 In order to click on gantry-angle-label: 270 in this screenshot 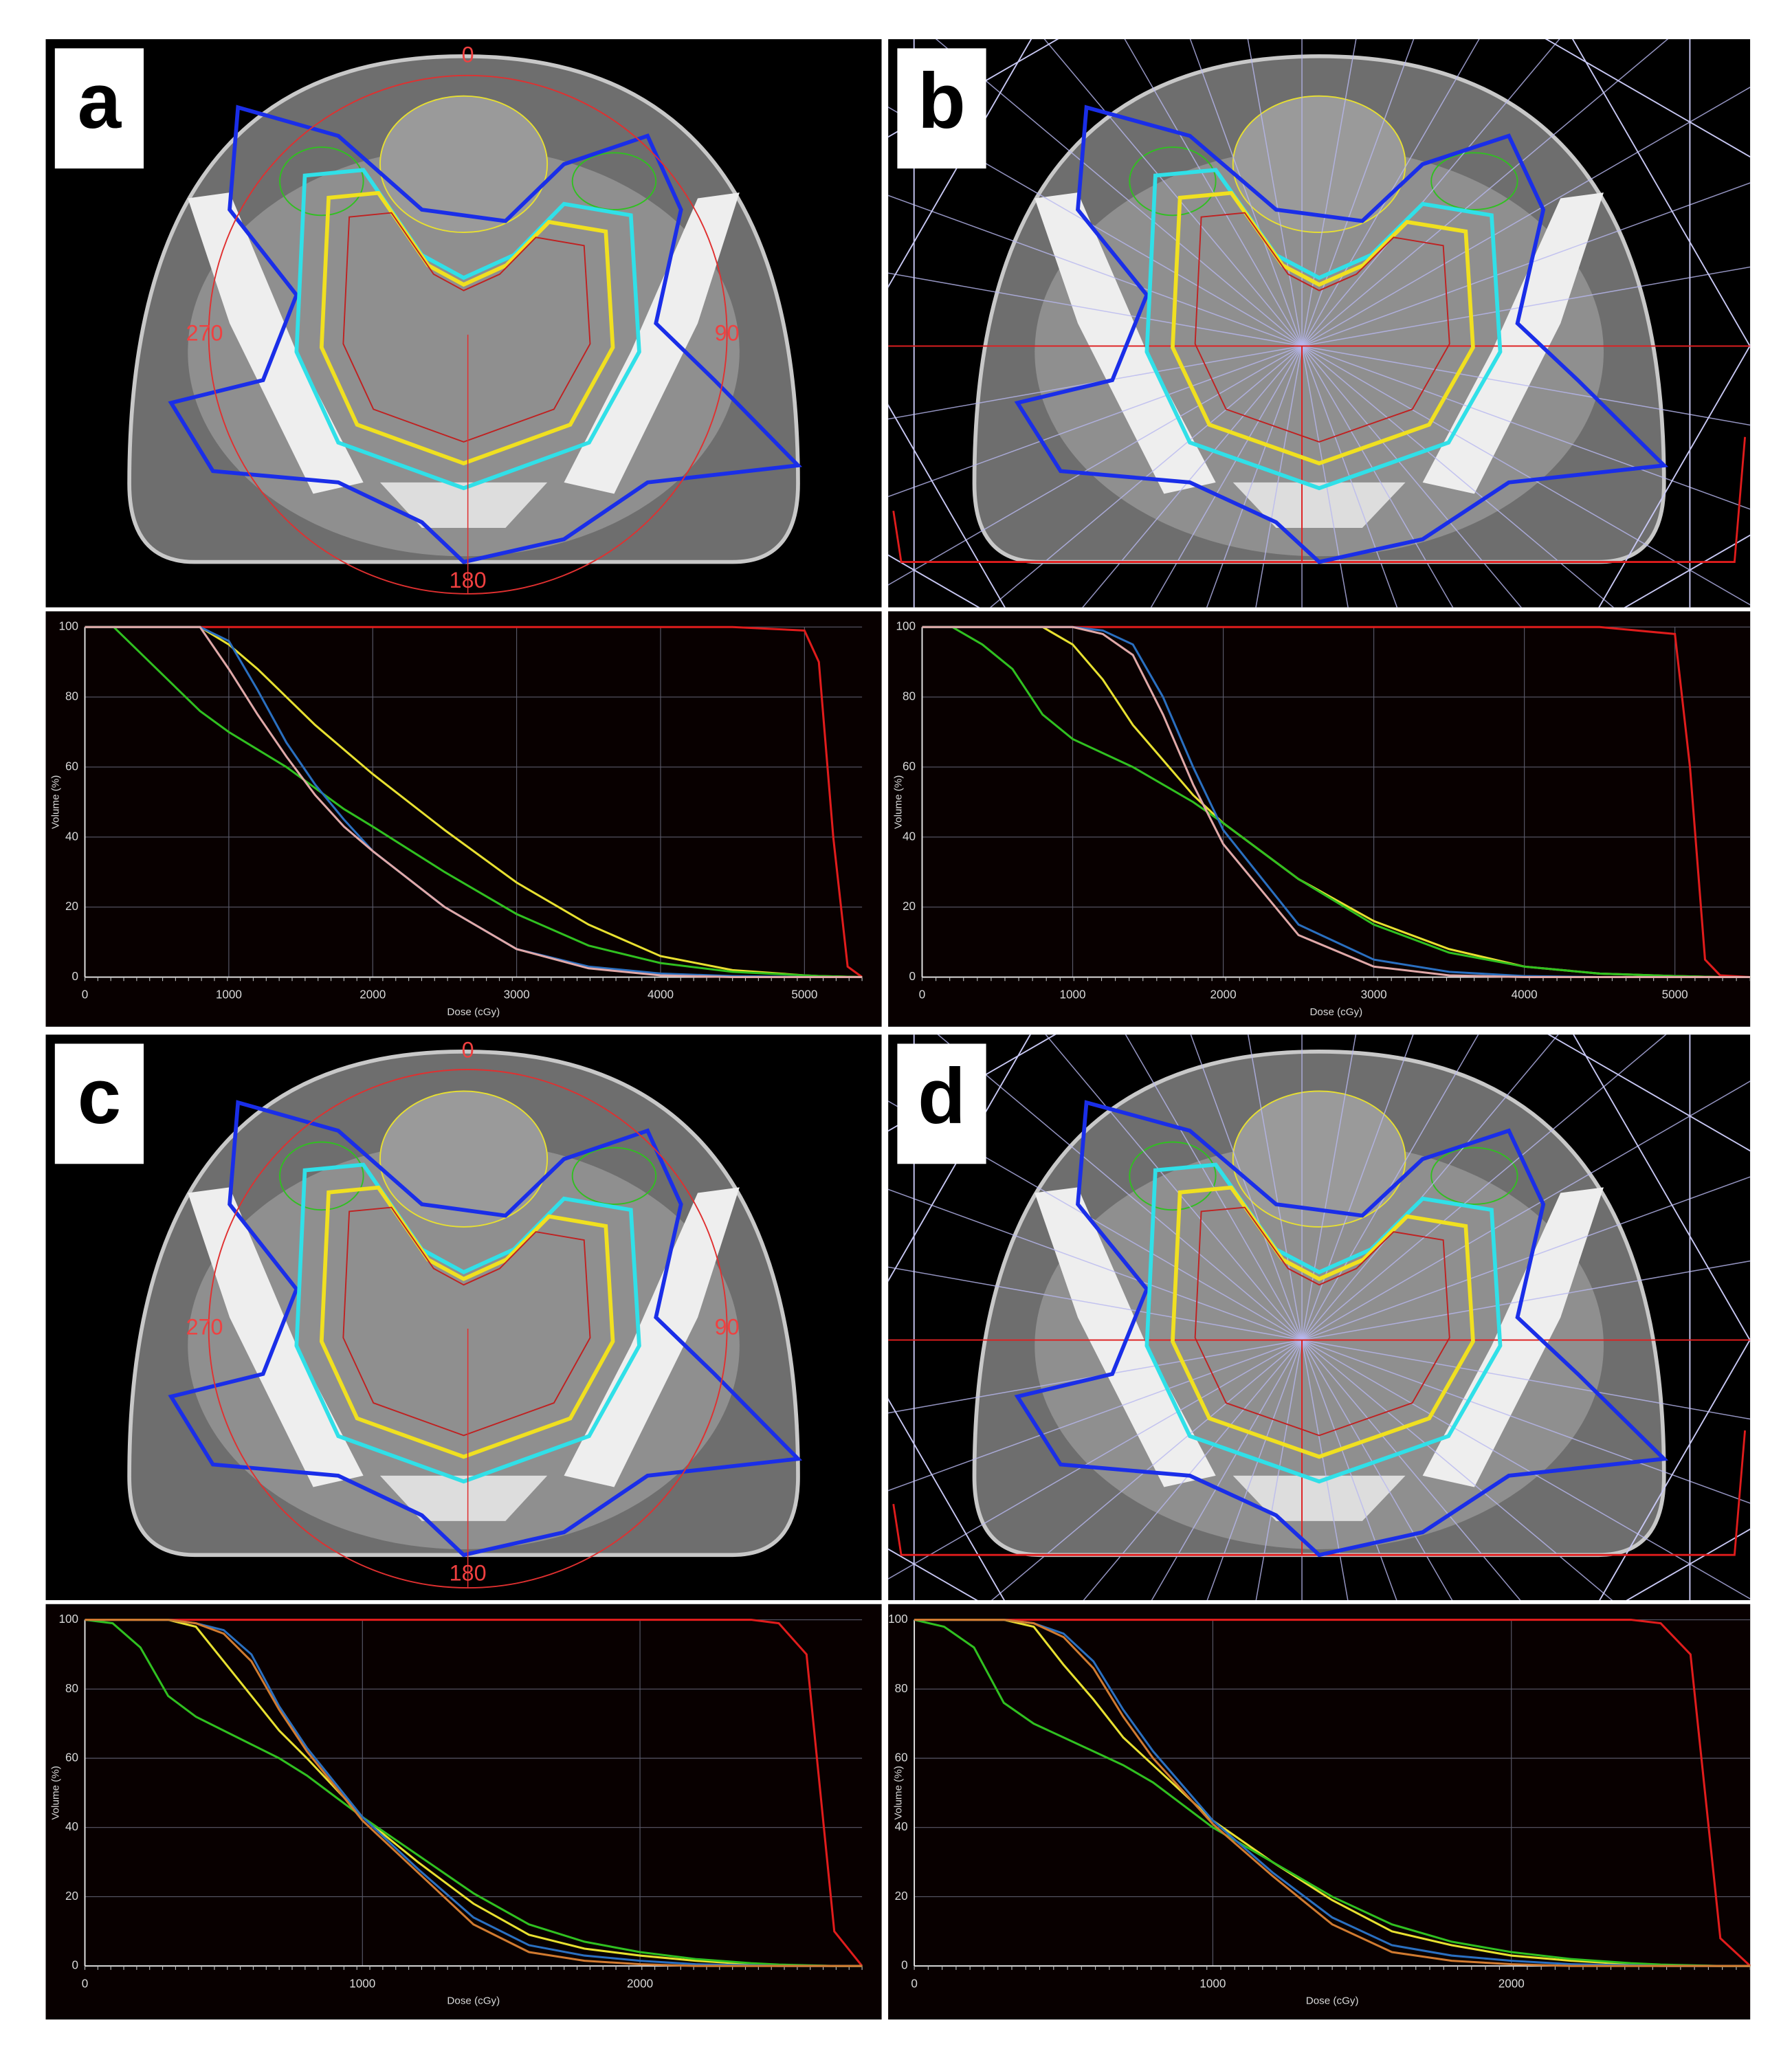, I will do `click(204, 332)`.